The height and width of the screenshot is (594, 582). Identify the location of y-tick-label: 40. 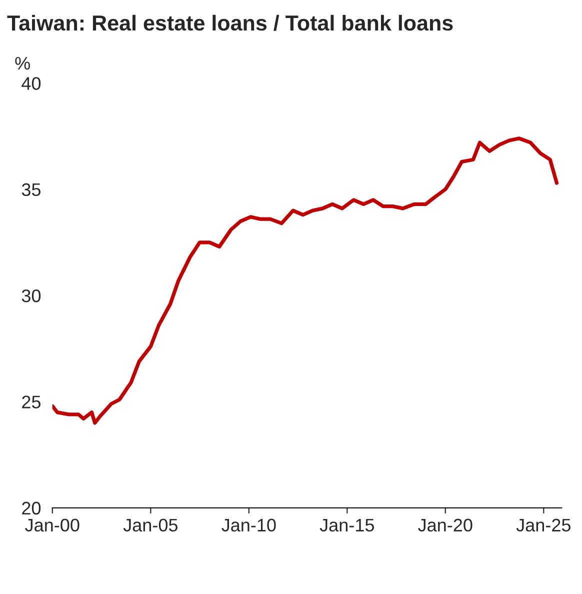
(31, 83).